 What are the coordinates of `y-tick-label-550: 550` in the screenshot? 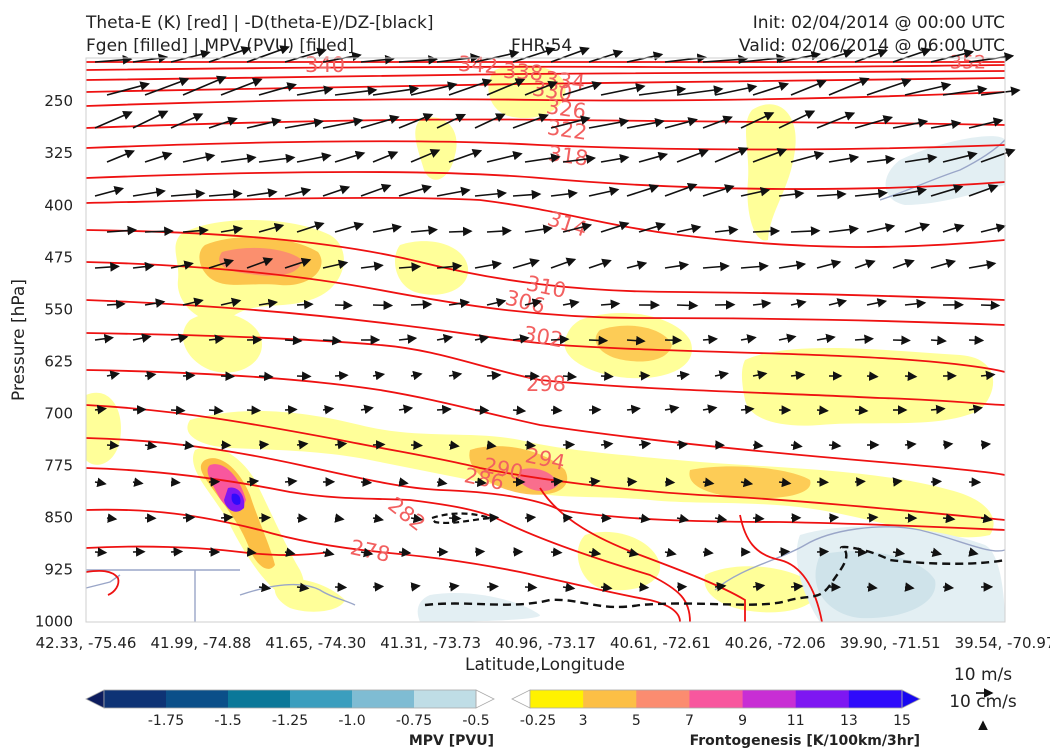 It's located at (58, 309).